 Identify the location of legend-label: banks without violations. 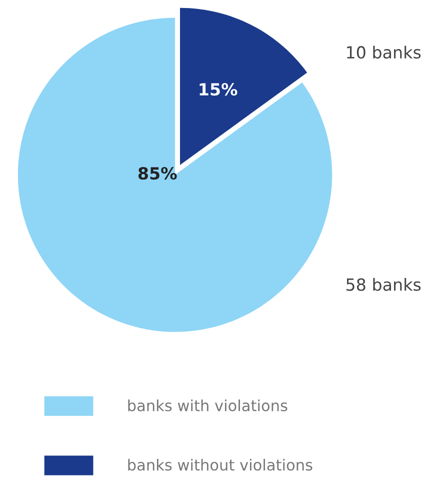
(220, 464).